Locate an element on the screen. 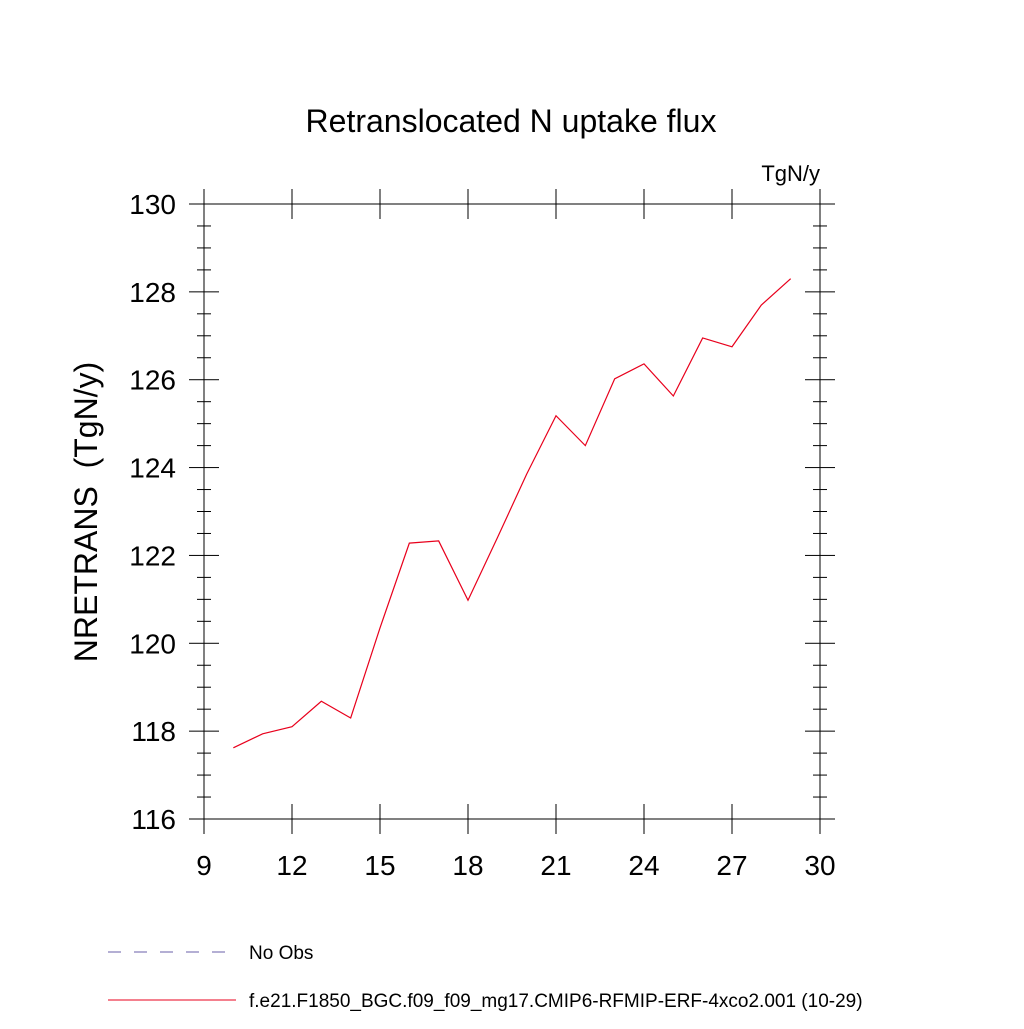  x-tick-label: 15 is located at coordinates (379, 865).